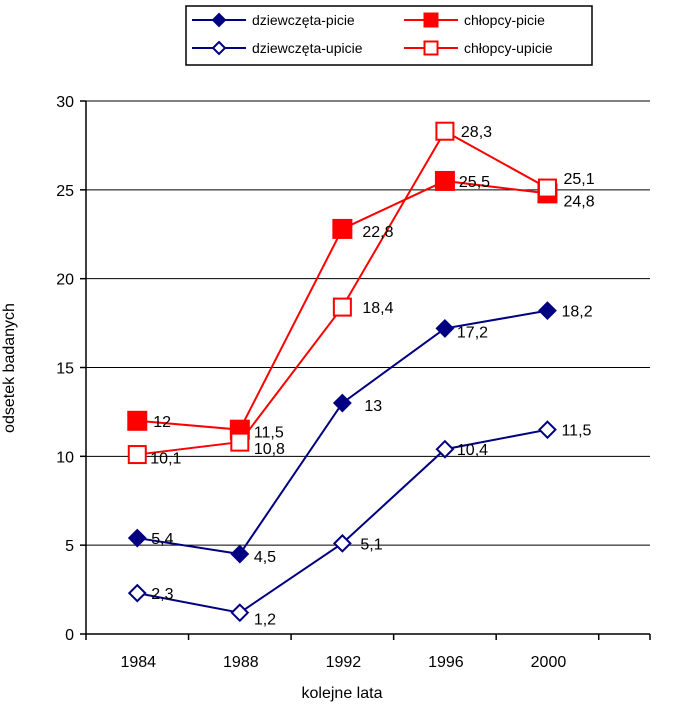 The image size is (688, 710). Describe the element at coordinates (472, 332) in the screenshot. I see `data-label: 17,2` at that location.